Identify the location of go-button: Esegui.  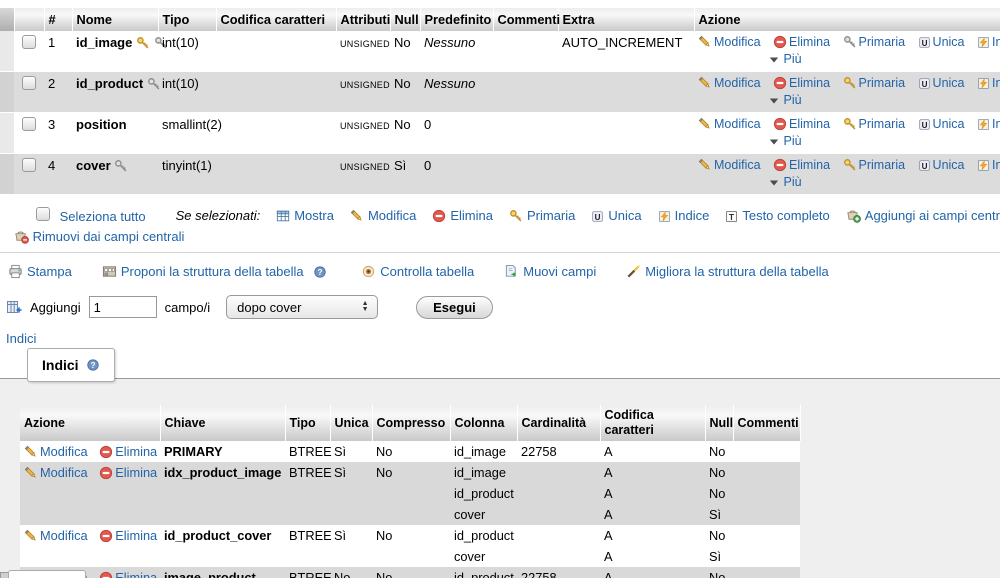
(454, 307).